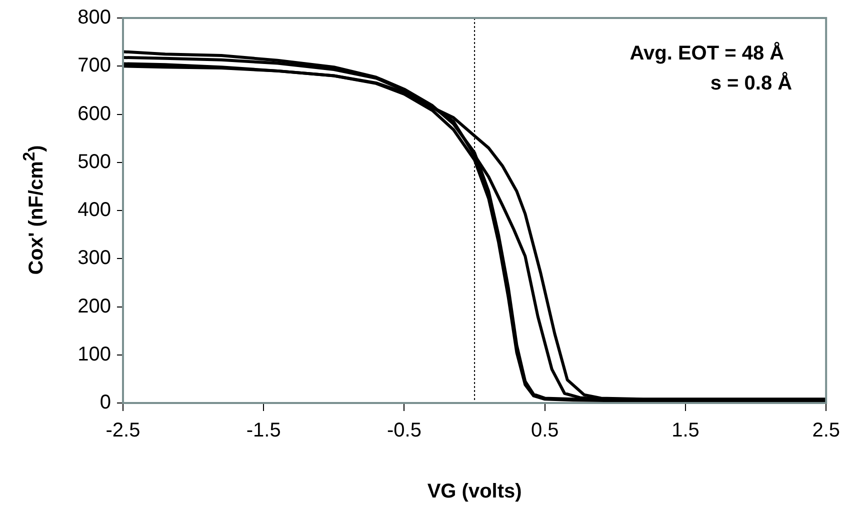 The height and width of the screenshot is (508, 848). I want to click on y-tick-label: 600, so click(94, 113).